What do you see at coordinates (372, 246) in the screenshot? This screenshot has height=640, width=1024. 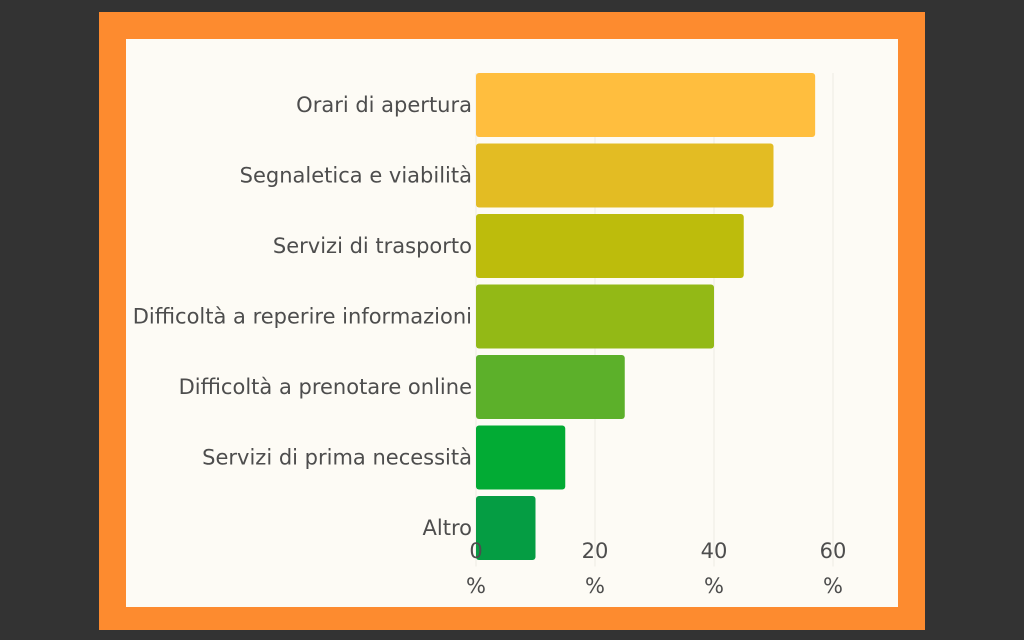 I see `category-label-2: Servizi di trasporto` at bounding box center [372, 246].